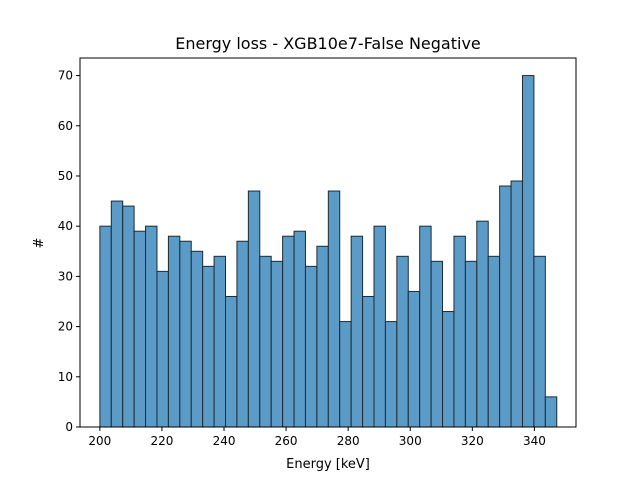  Describe the element at coordinates (161, 441) in the screenshot. I see `x-tick-label: 220` at that location.